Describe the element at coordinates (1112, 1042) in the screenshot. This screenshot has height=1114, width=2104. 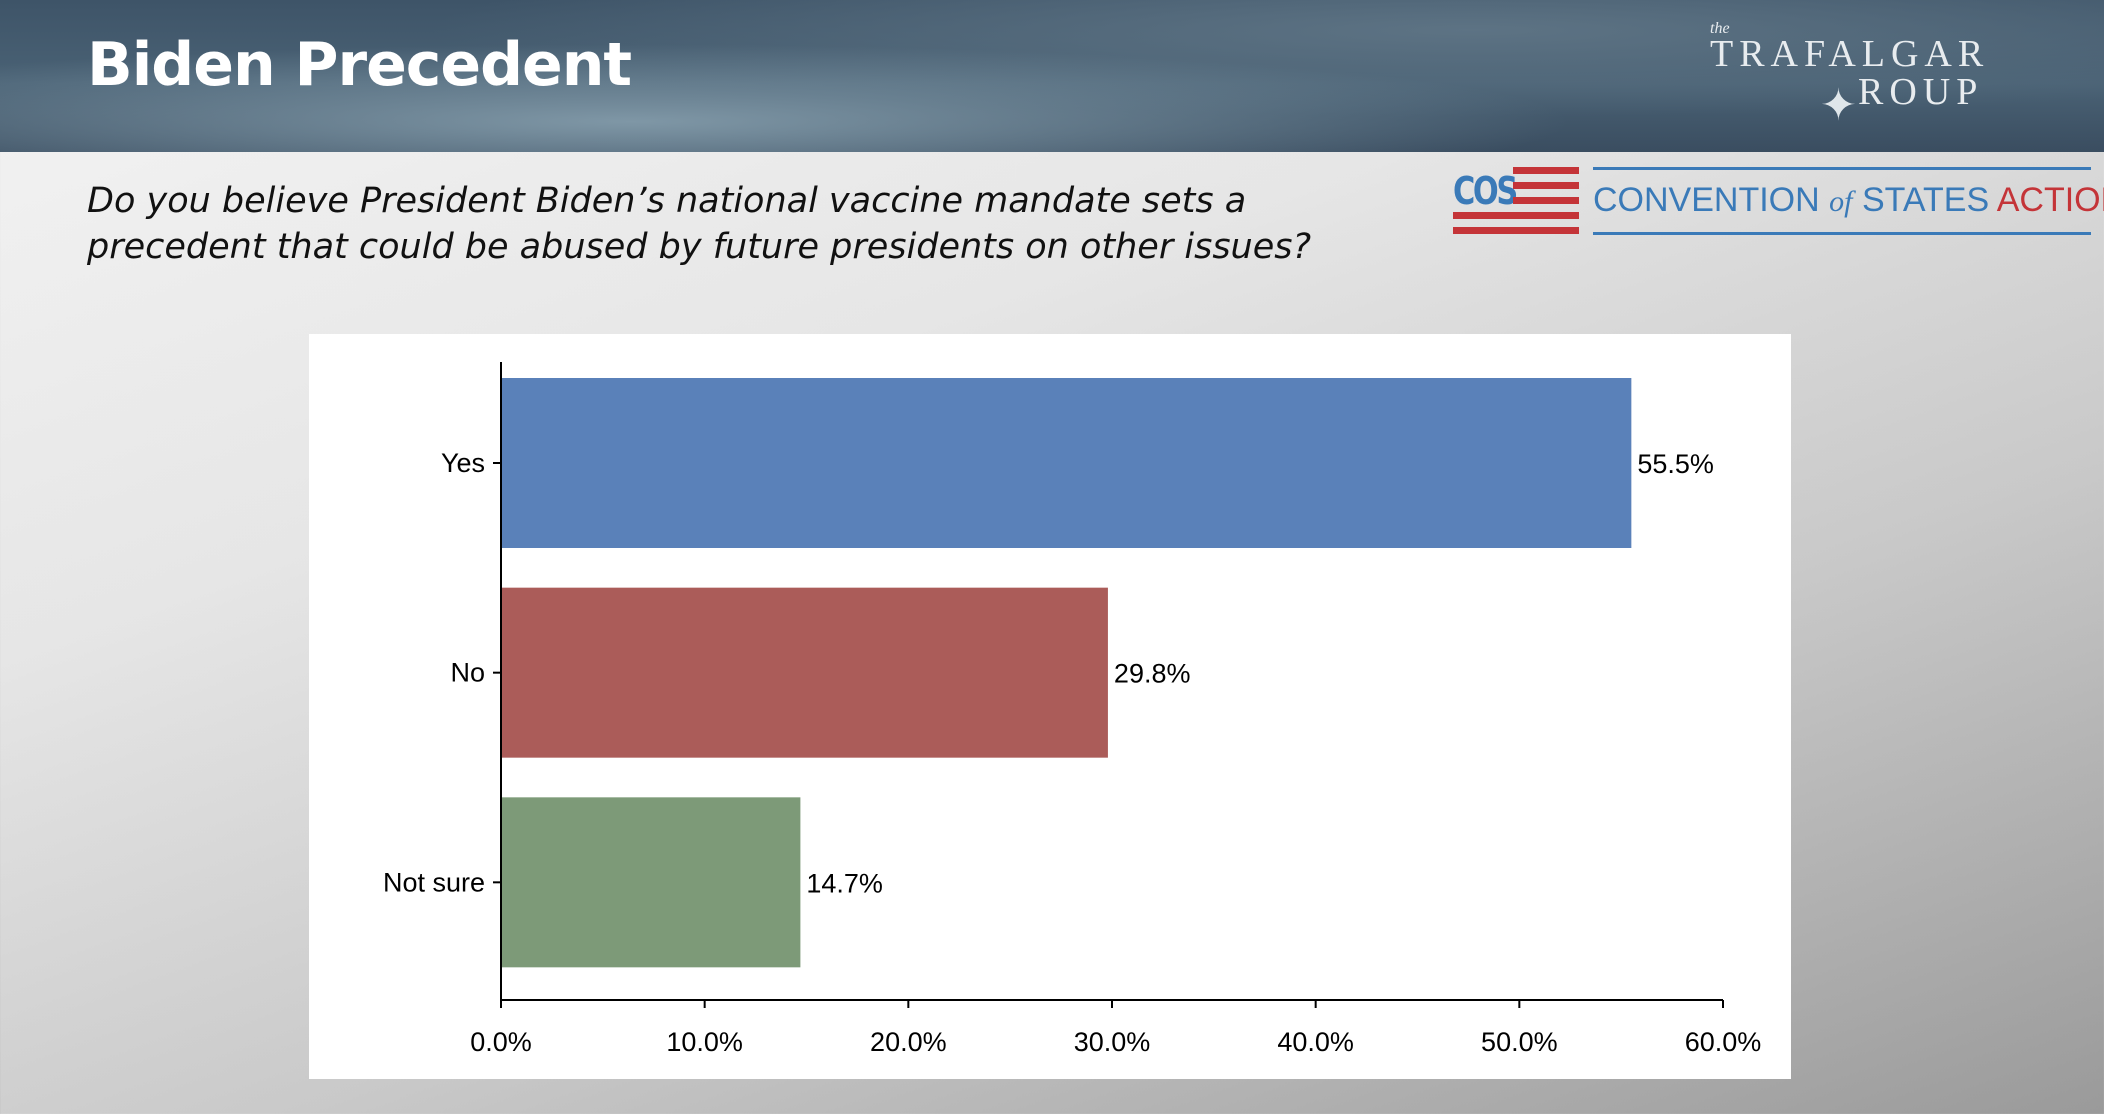
I see `x-tick-label: 30.0%` at that location.